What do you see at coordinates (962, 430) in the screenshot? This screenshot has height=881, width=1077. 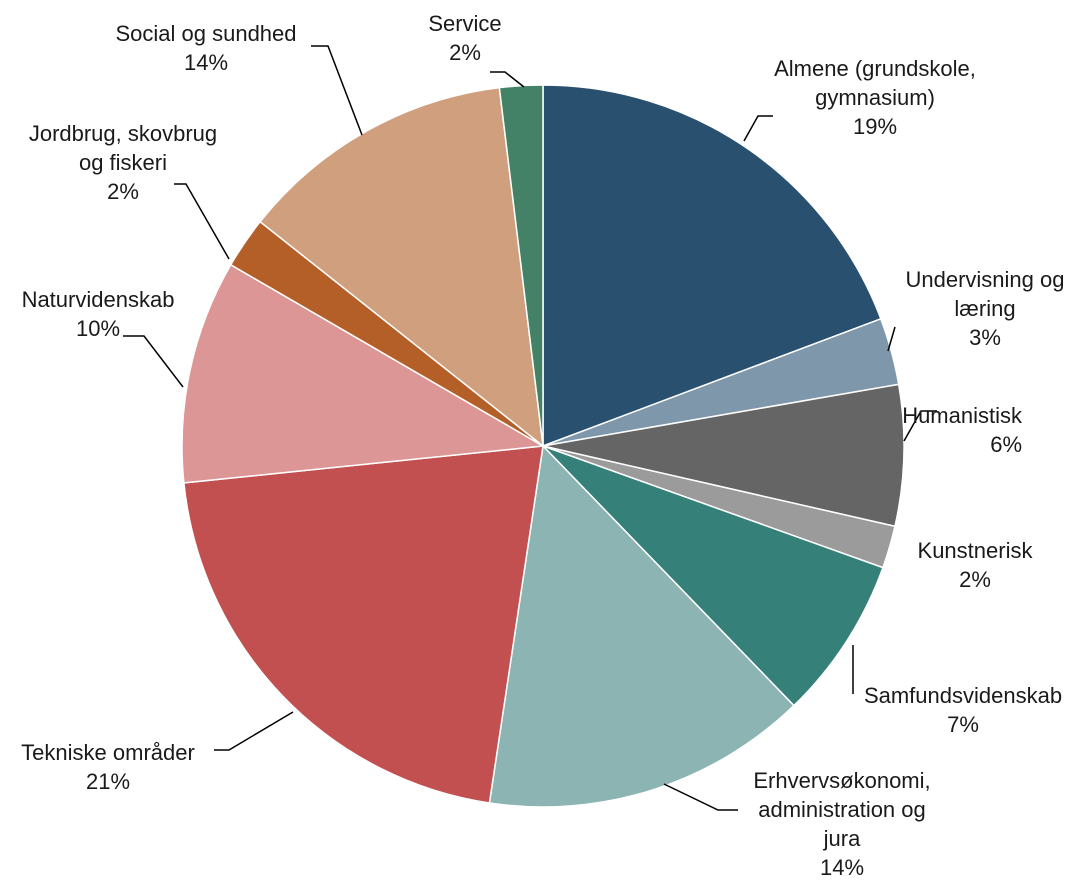 I see `slice-label: Humanistisk 6%` at bounding box center [962, 430].